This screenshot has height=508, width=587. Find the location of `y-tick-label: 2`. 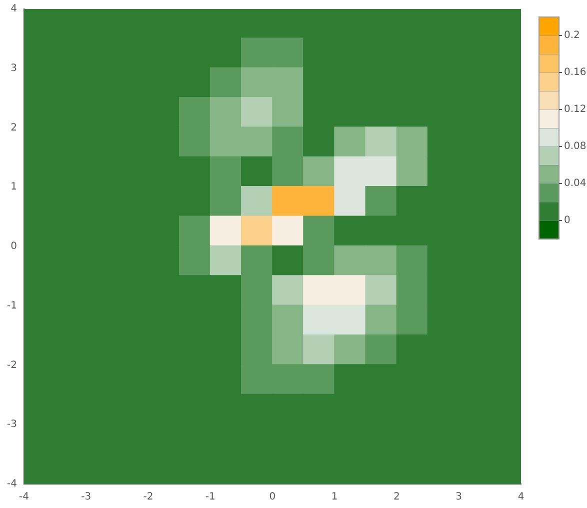

y-tick-label: 2 is located at coordinates (13, 128).